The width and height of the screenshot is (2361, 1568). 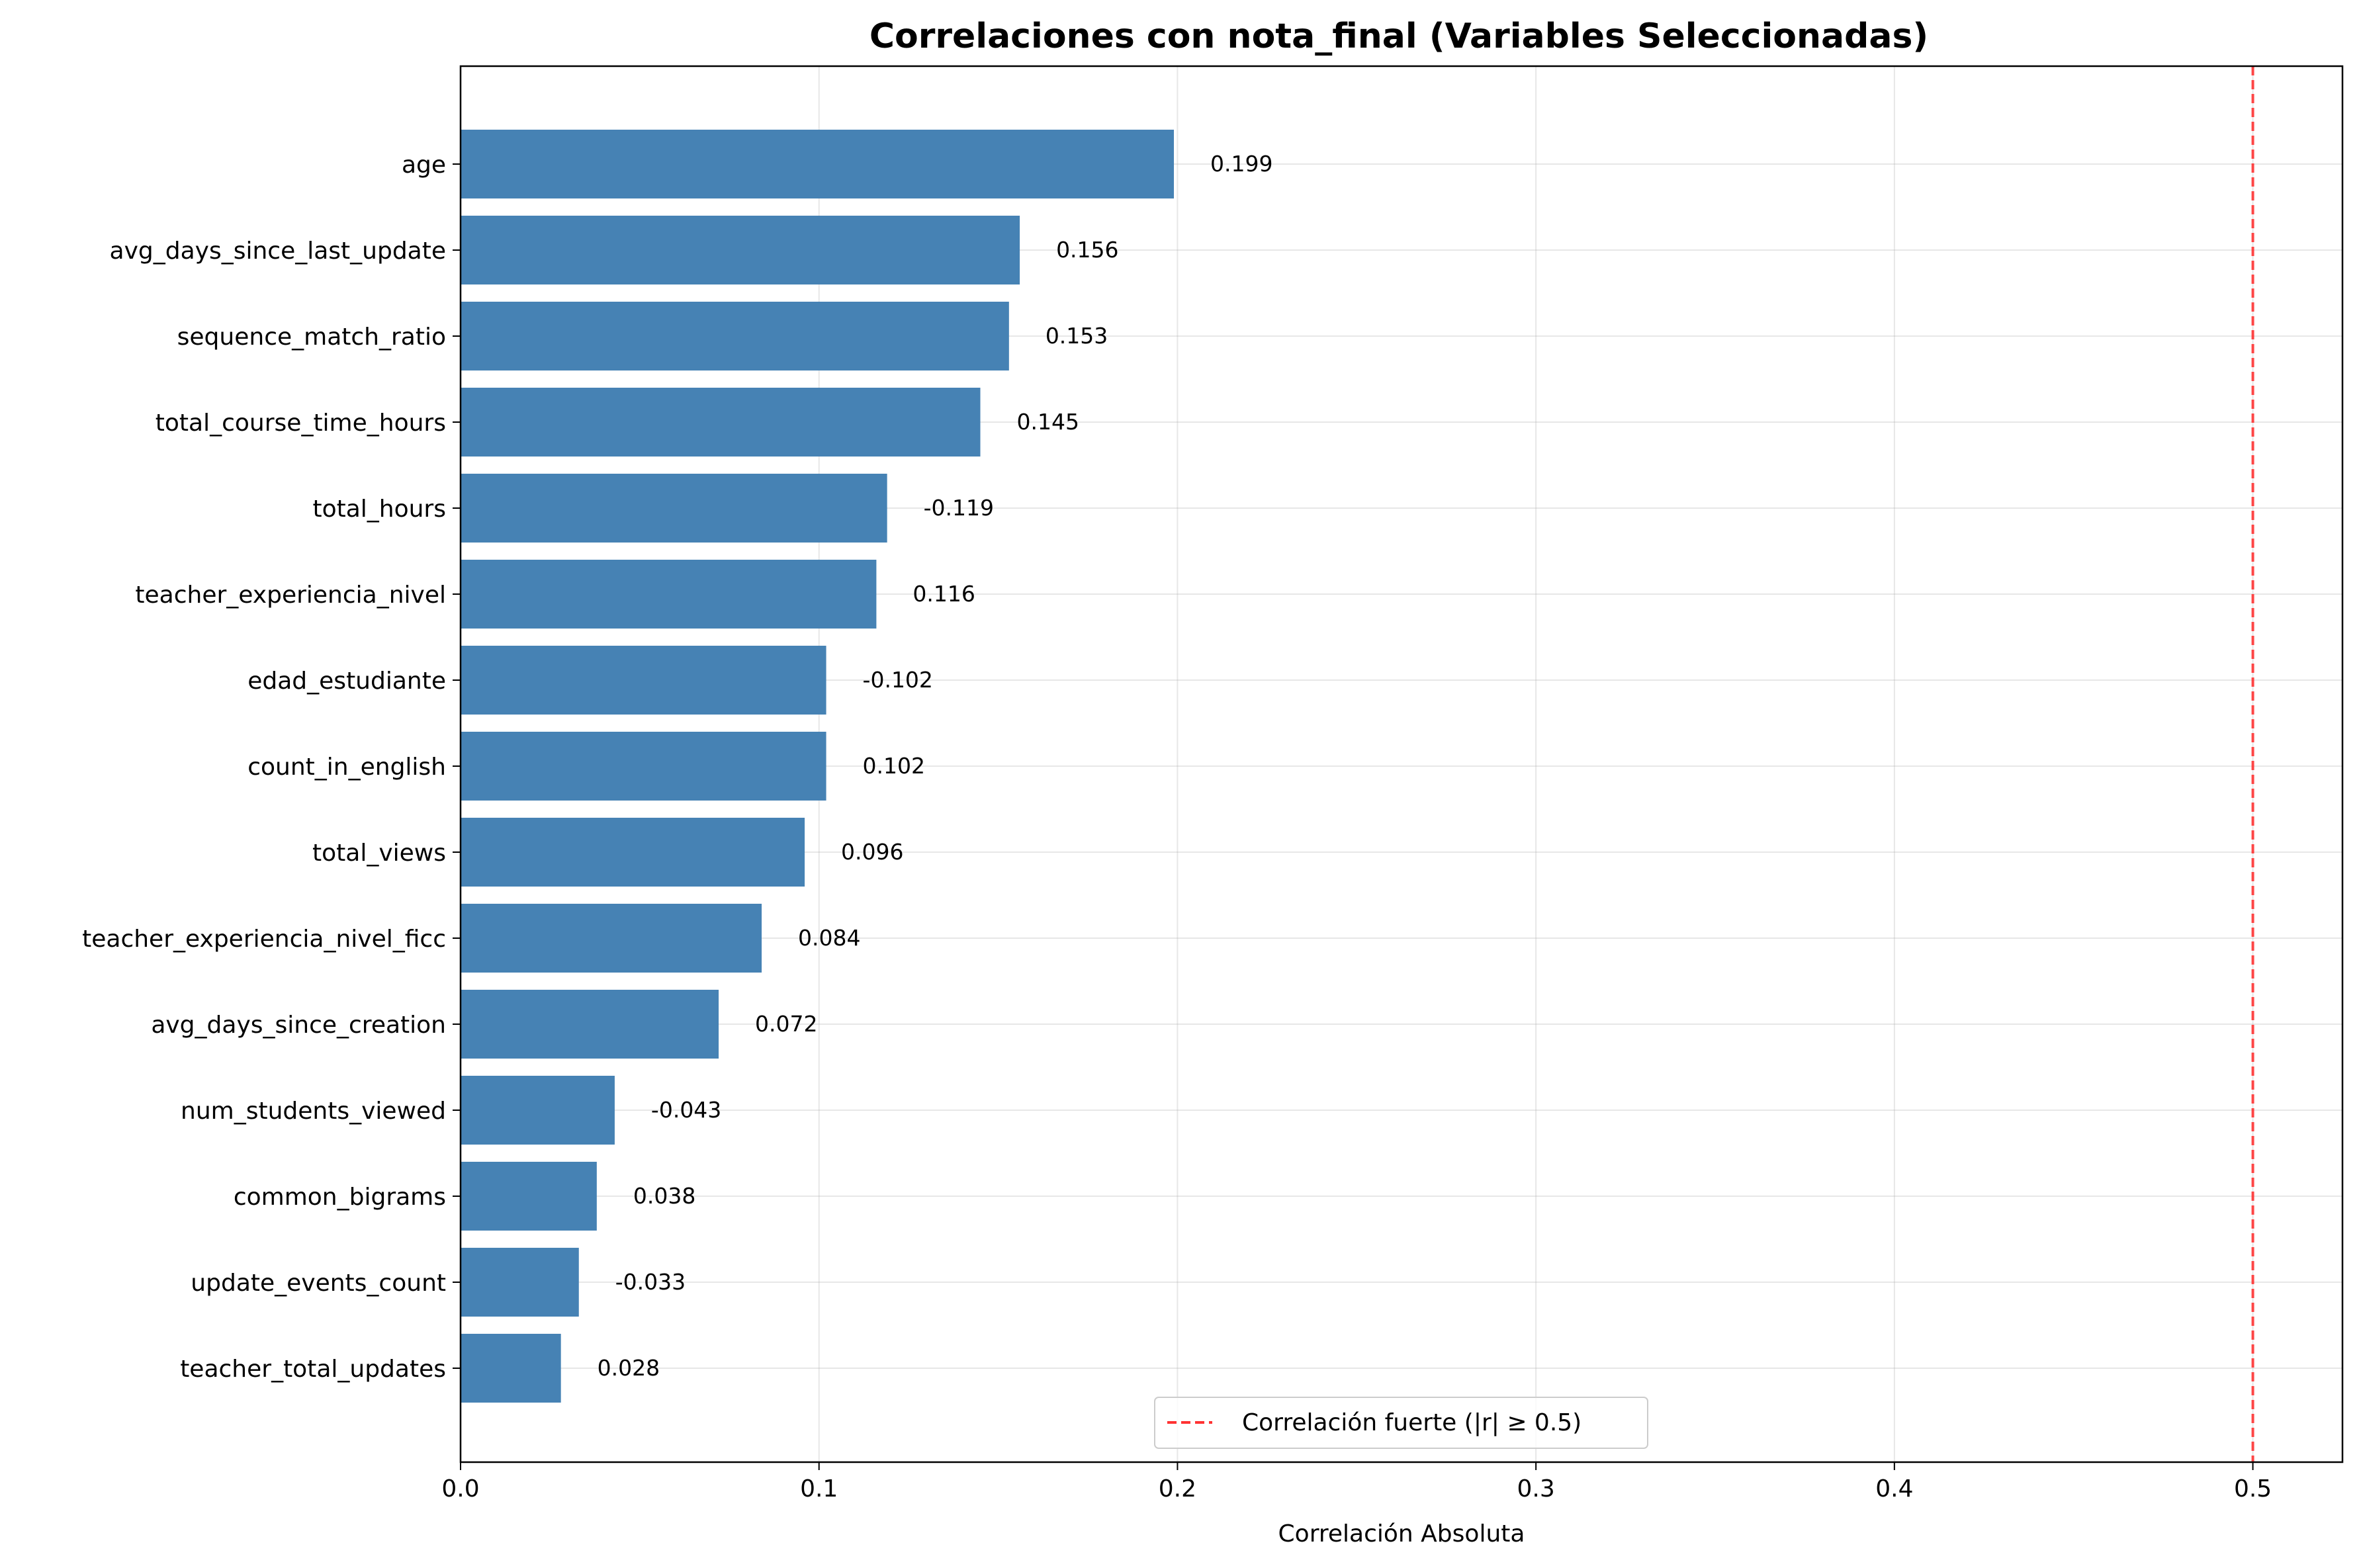 What do you see at coordinates (379, 853) in the screenshot?
I see `y-tick-label: total_views` at bounding box center [379, 853].